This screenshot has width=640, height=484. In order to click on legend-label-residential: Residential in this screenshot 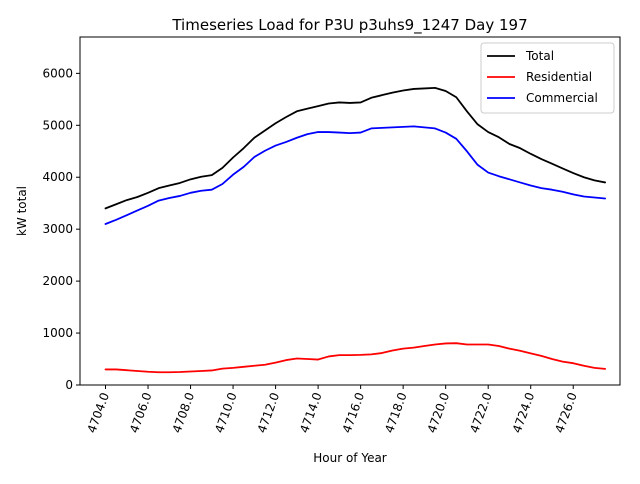, I will do `click(559, 77)`.